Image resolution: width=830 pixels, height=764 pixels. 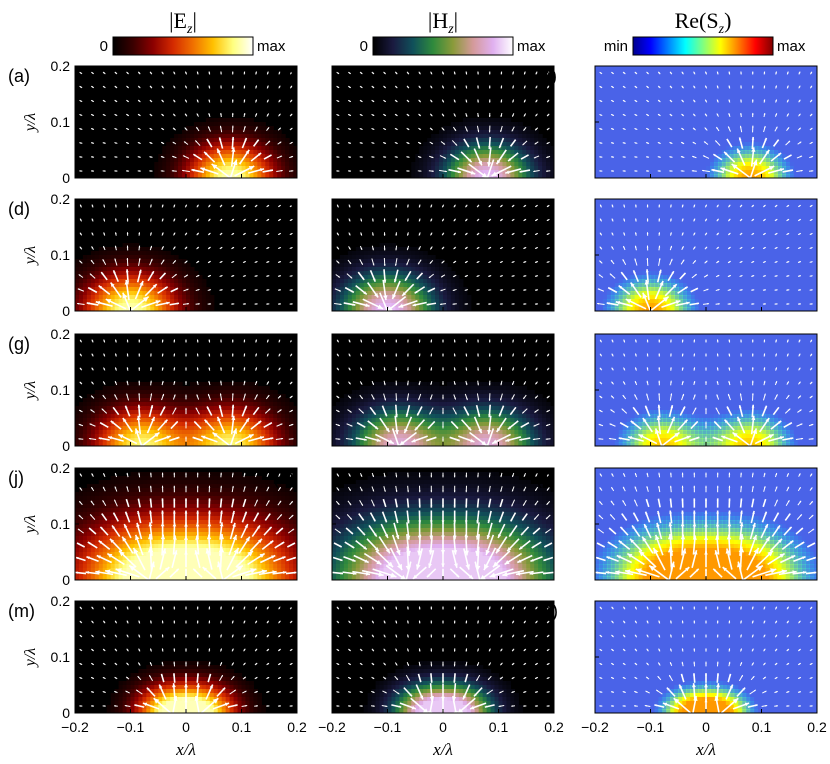 I want to click on panel-m: 00.10.2−0.2 −0.1 0 0.1 0.2(m)y/λ, so click(x=157, y=664).